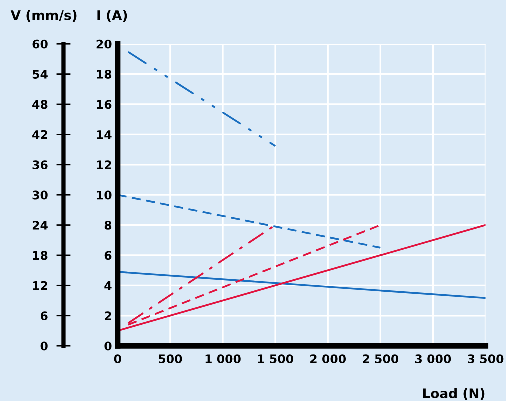  What do you see at coordinates (170, 359) in the screenshot?
I see `x-tick-label: 500` at bounding box center [170, 359].